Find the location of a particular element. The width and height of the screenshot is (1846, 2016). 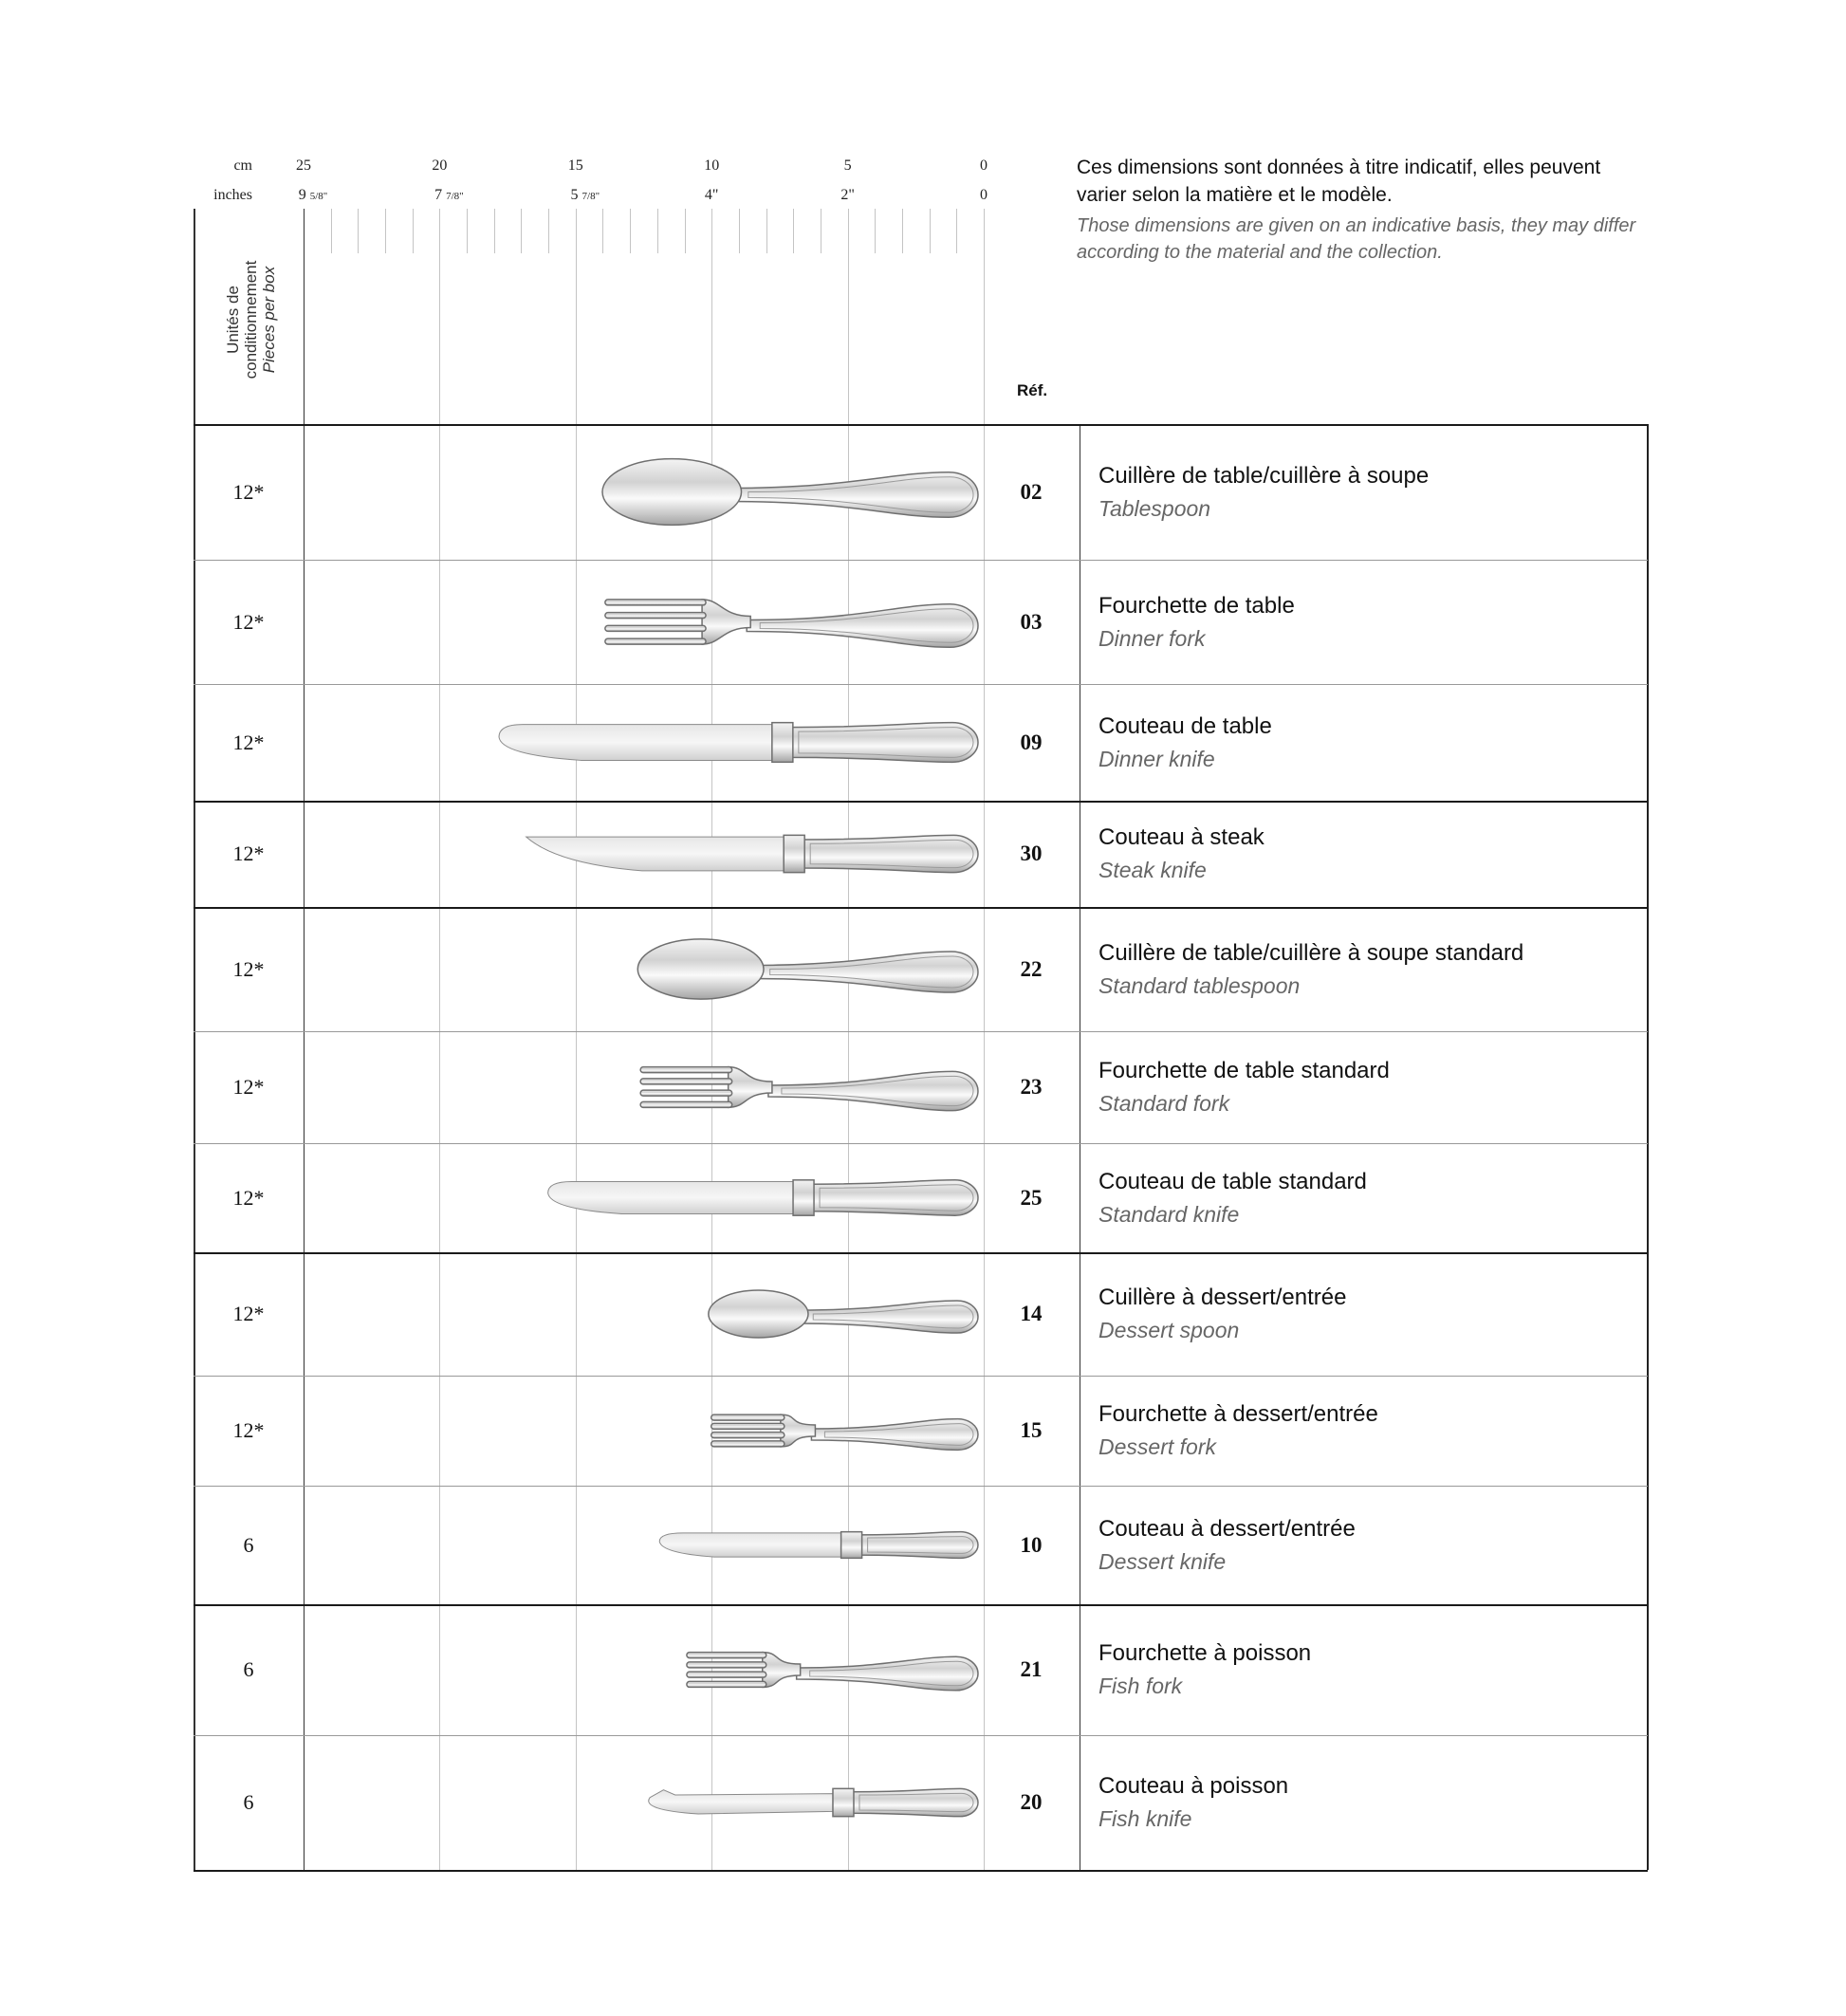

item-name-fr: Fourchette de table is located at coordinates (1196, 605).